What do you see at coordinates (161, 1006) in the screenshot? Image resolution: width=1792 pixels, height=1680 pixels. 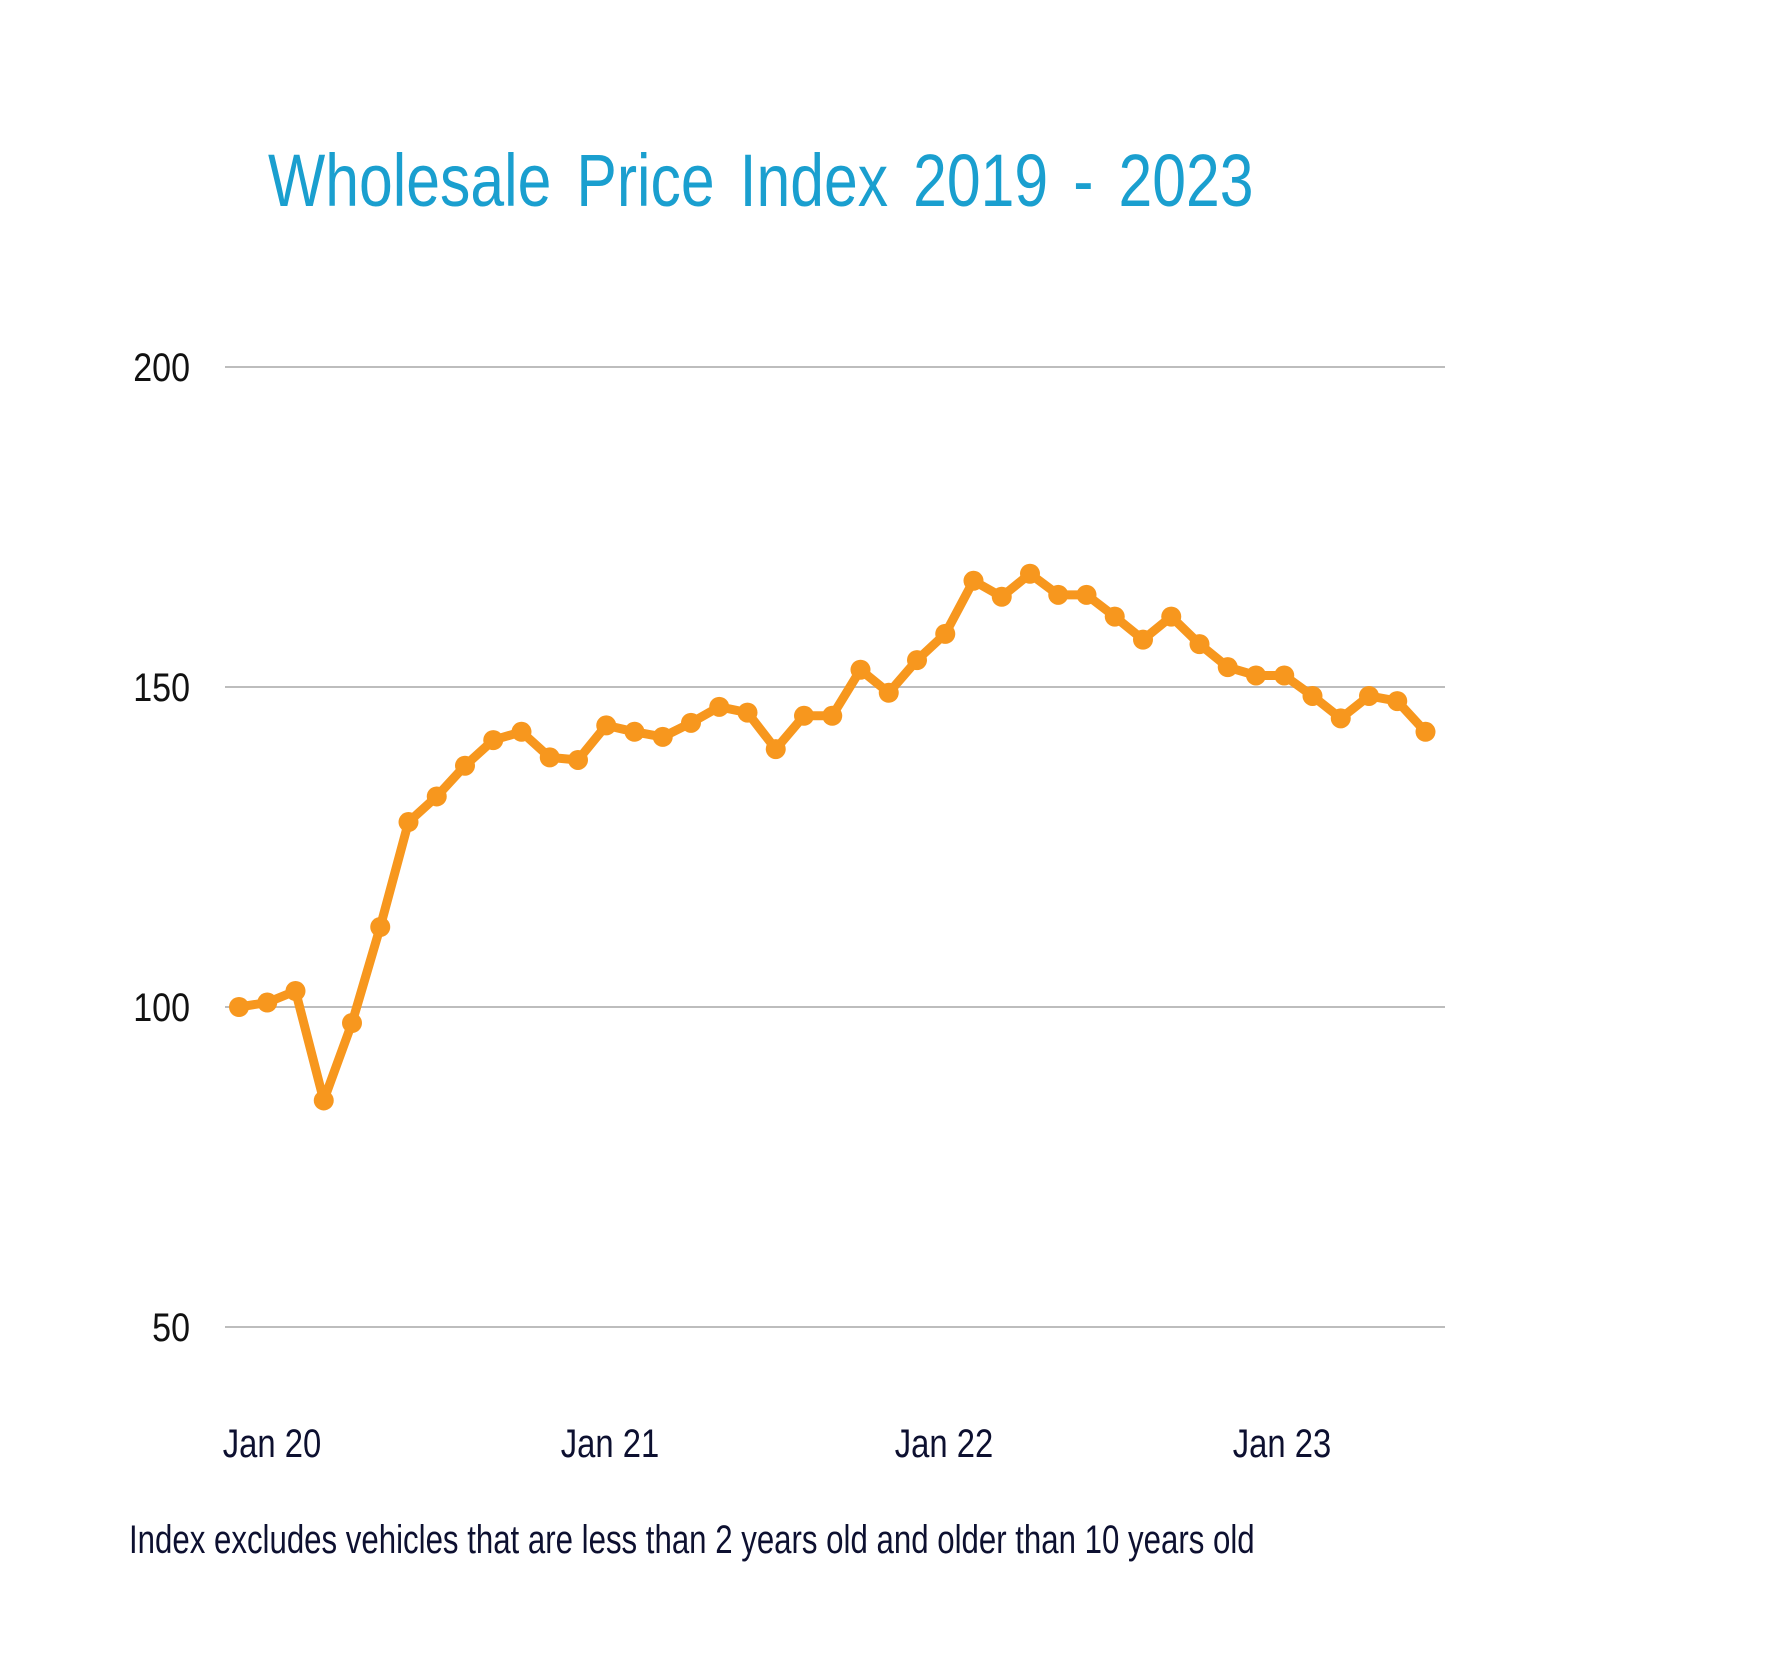 I see `y-tick-label: 100` at bounding box center [161, 1006].